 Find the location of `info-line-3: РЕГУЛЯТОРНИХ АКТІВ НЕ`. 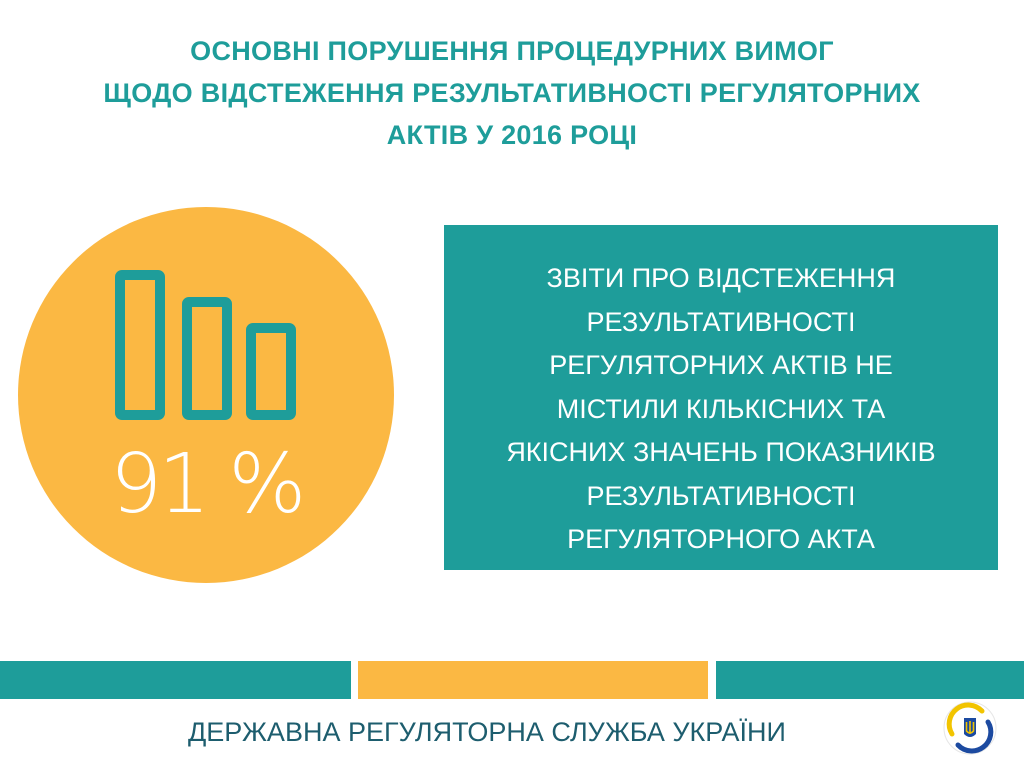

info-line-3: РЕГУЛЯТОРНИХ АКТІВ НЕ is located at coordinates (721, 365).